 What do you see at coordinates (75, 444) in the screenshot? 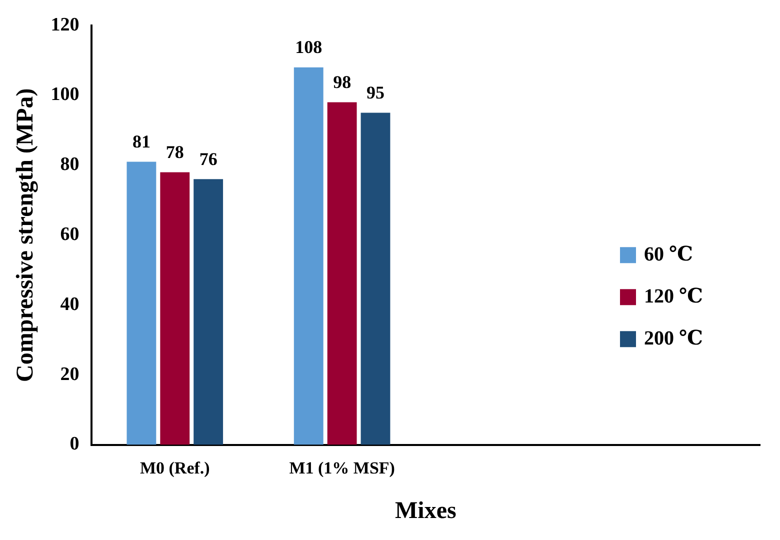
I see `y-tick-label: 0` at bounding box center [75, 444].